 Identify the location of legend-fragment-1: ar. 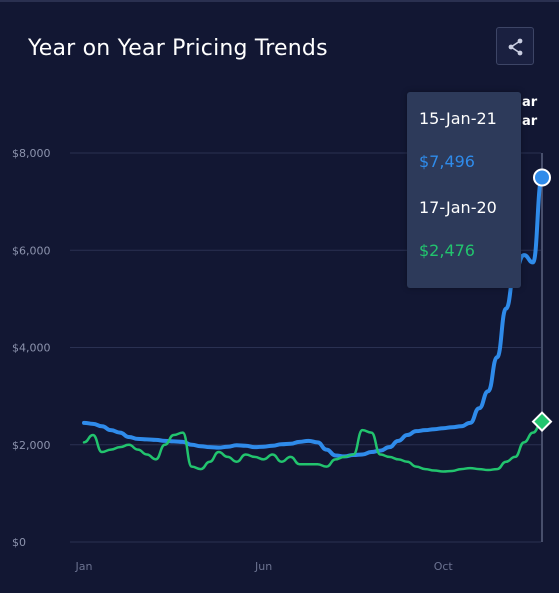
(530, 102).